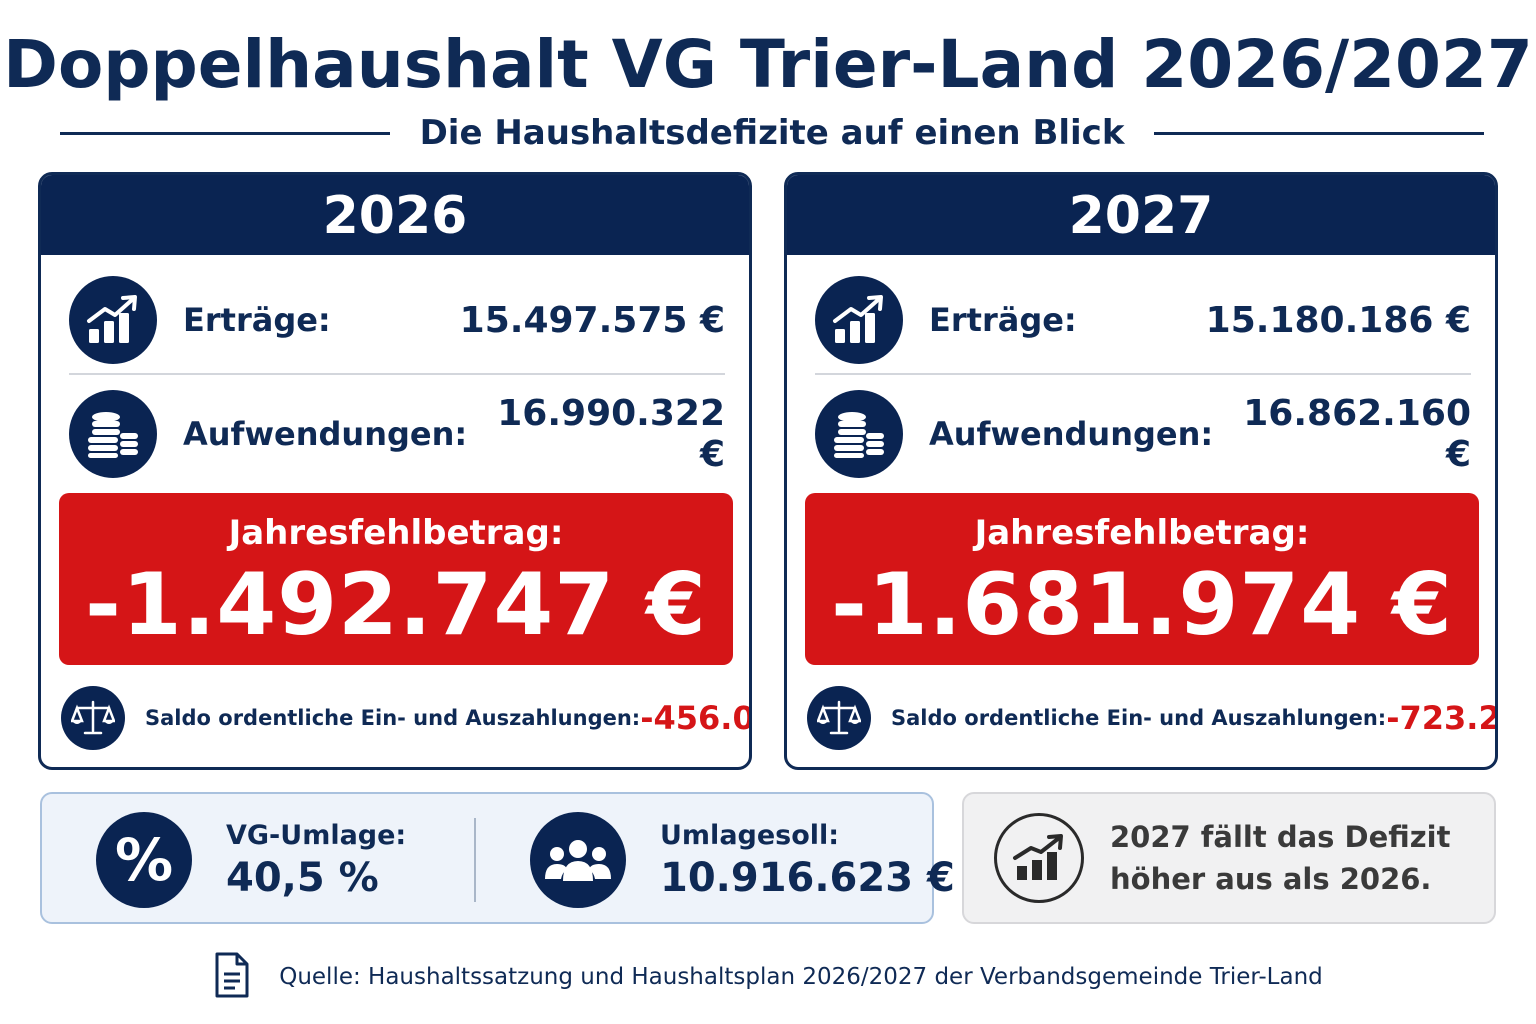 This screenshot has height=1024, width=1536. What do you see at coordinates (302, 877) in the screenshot?
I see `vg-umlage-value: 40,5 %` at bounding box center [302, 877].